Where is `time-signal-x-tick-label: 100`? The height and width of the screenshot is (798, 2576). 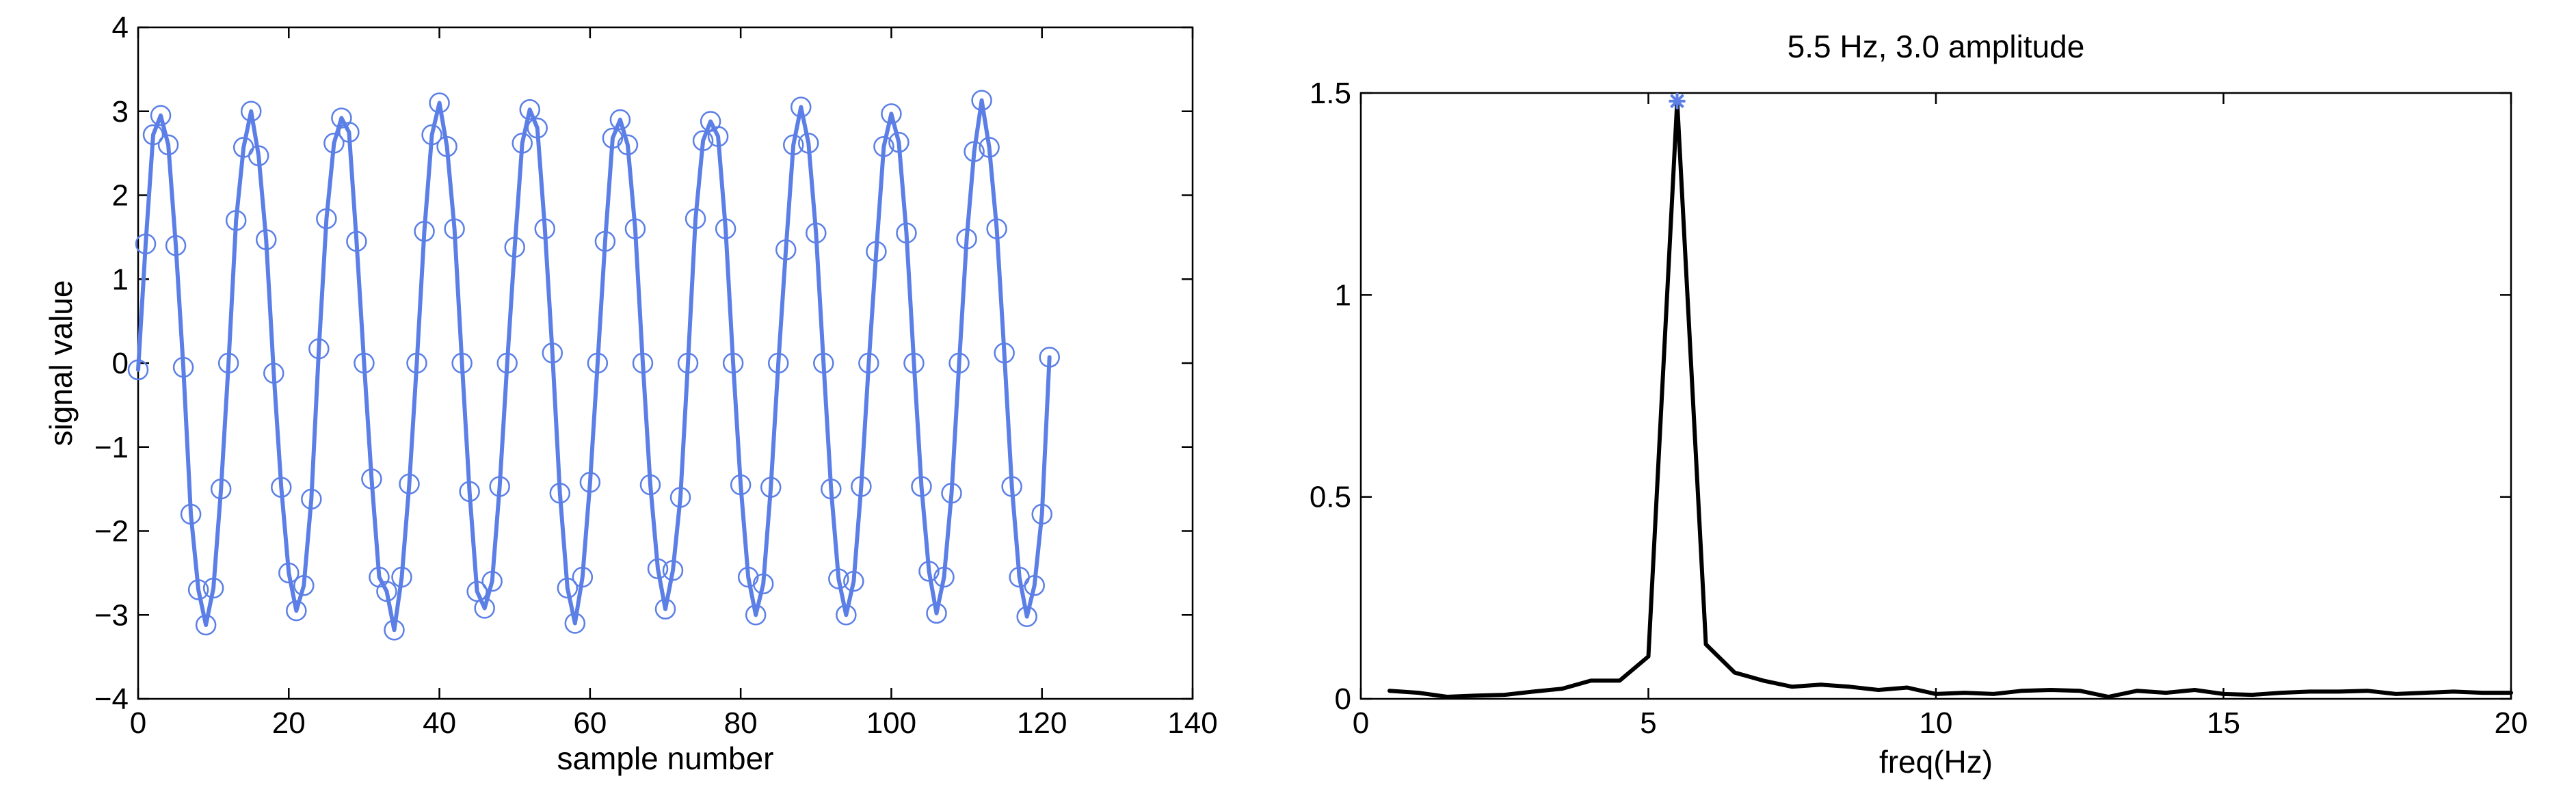 time-signal-x-tick-label: 100 is located at coordinates (891, 723).